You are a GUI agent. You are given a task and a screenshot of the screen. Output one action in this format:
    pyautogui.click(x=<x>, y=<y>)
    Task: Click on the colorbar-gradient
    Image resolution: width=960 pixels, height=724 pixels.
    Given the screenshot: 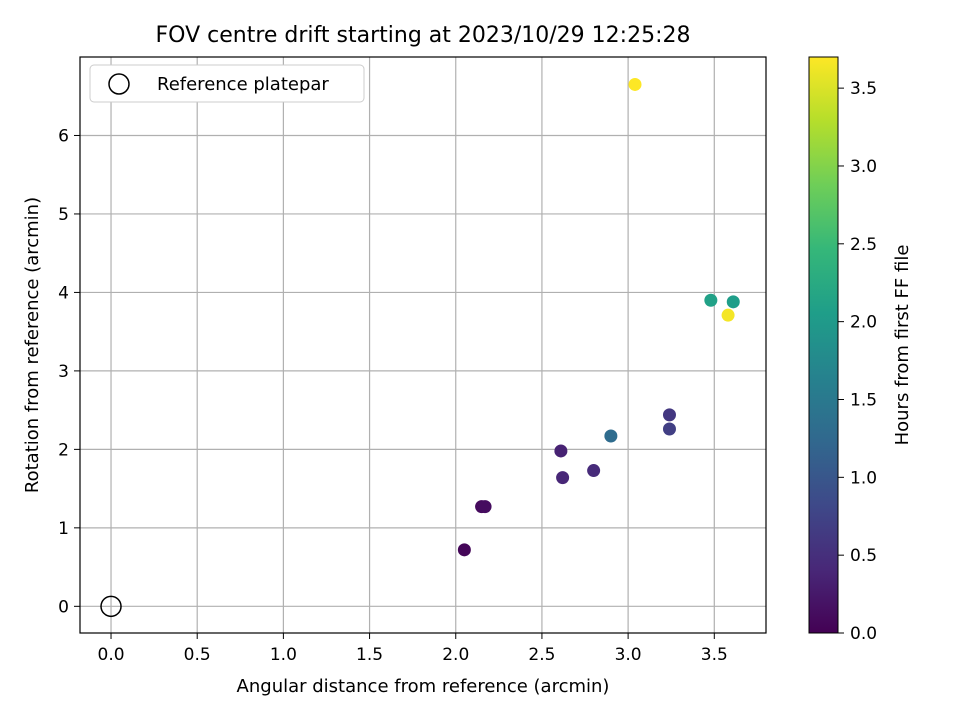 What is the action you would take?
    pyautogui.click(x=823, y=345)
    